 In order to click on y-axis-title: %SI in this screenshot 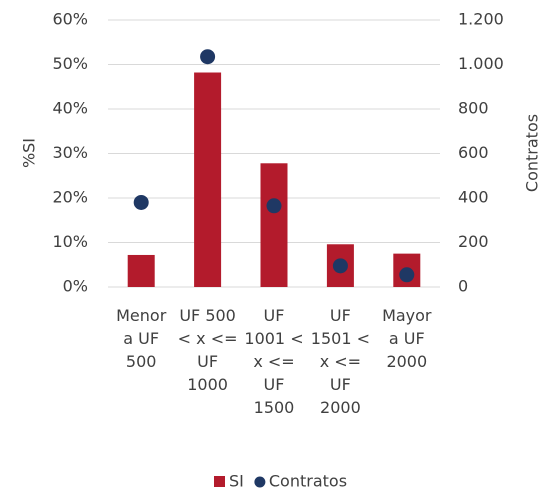, I will do `click(29, 153)`.